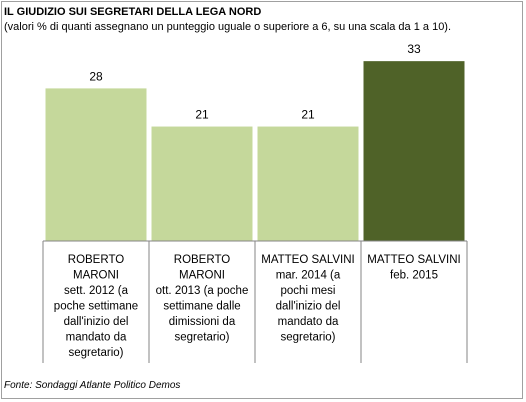  Describe the element at coordinates (201, 307) in the screenshot. I see `category-label-line: settimane dalle` at that location.